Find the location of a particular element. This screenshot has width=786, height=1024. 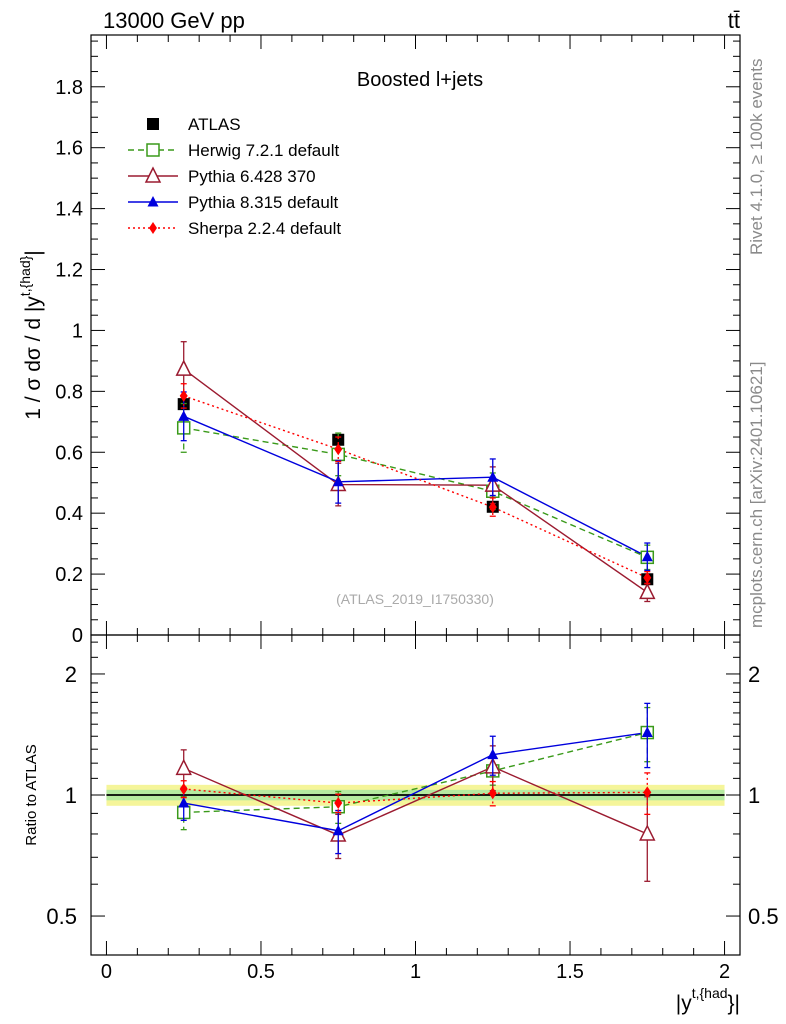

upper-y-tick-label: 1.8 is located at coordinates (69, 88).